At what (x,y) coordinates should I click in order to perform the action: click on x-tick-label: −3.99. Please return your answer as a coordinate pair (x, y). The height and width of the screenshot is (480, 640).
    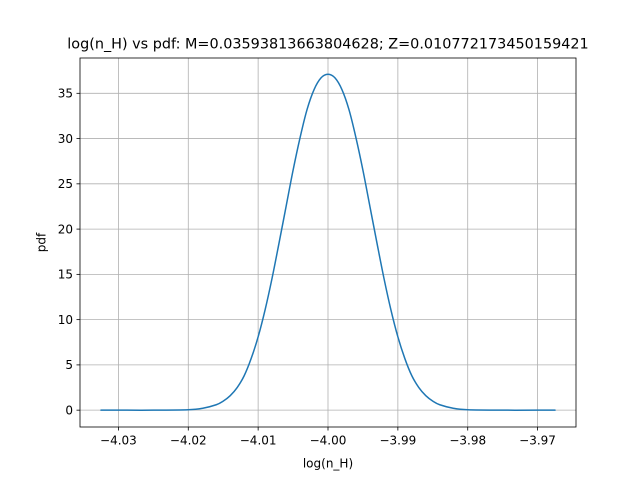
    Looking at the image, I should click on (397, 441).